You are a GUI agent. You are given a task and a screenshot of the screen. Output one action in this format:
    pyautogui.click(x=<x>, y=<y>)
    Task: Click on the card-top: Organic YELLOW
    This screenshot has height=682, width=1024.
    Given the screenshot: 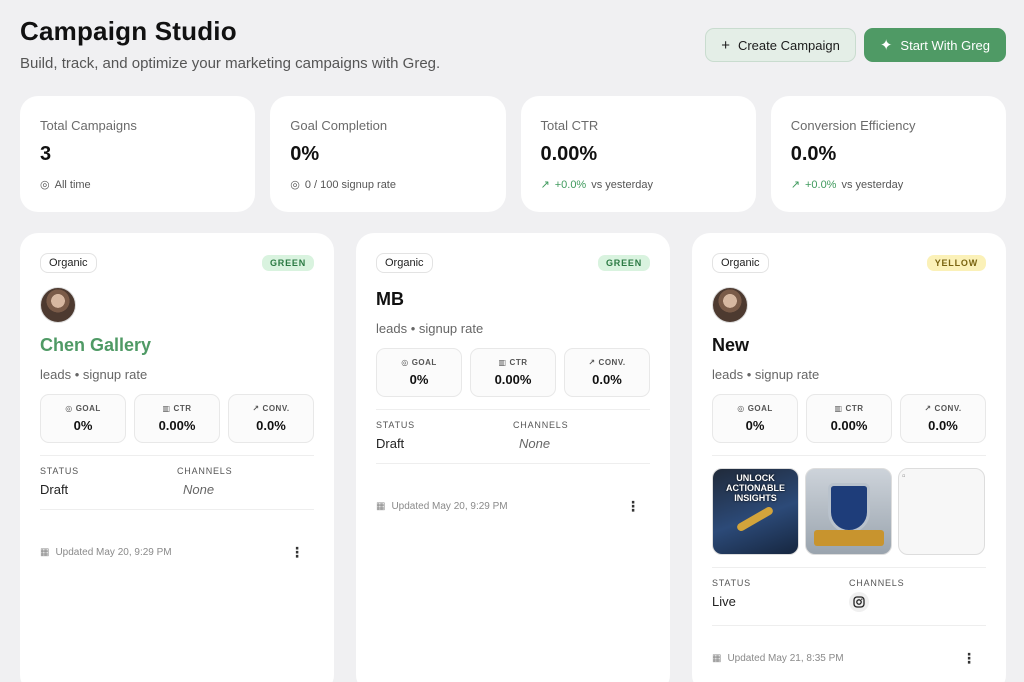 What is the action you would take?
    pyautogui.click(x=849, y=263)
    